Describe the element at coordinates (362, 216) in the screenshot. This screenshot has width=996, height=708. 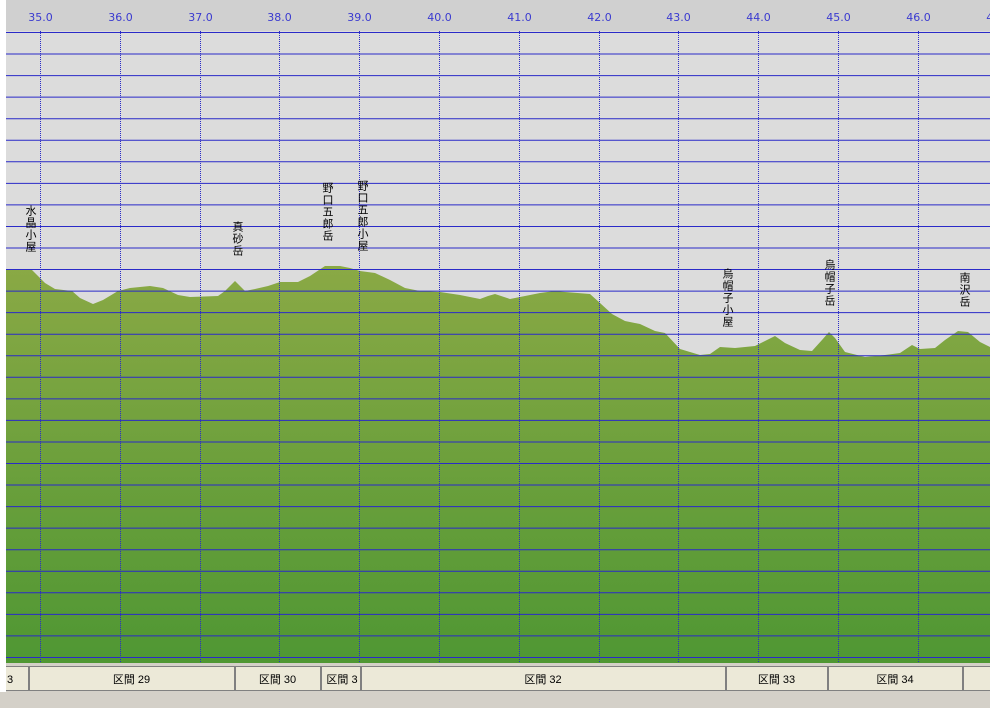
I see `landmark-label: 野口五郎小屋` at that location.